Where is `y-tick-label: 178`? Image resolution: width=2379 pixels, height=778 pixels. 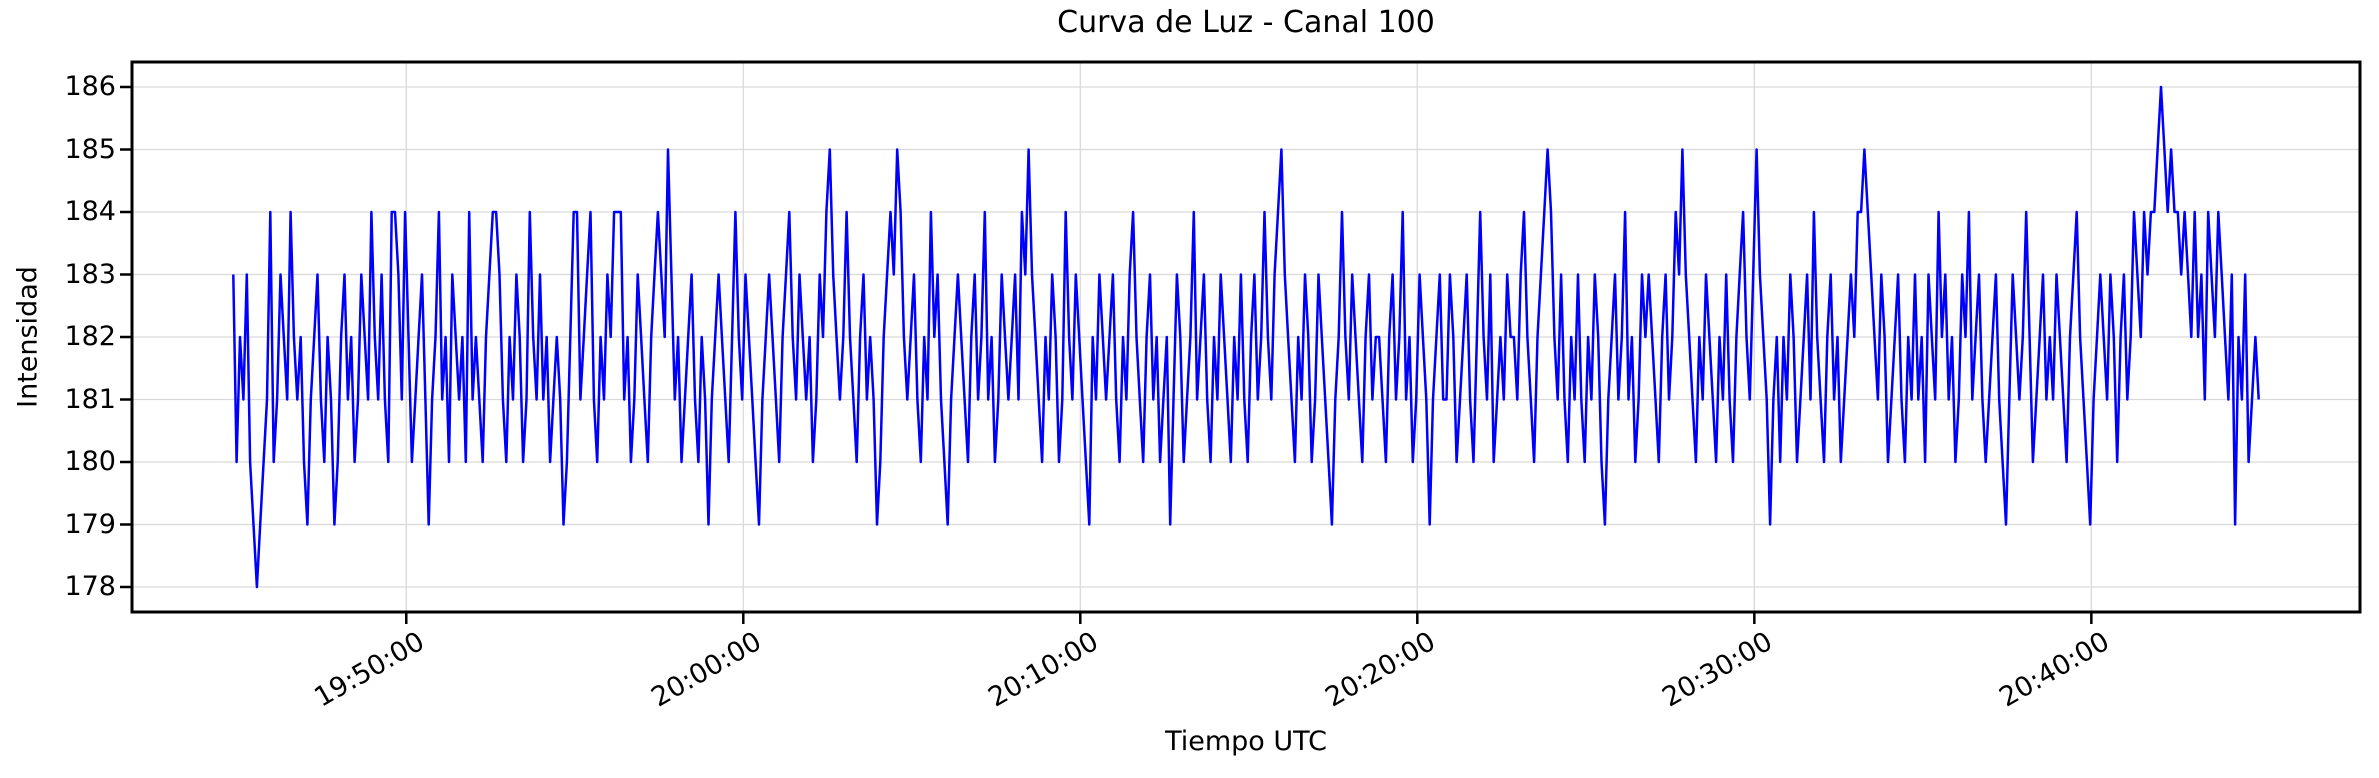 y-tick-label: 178 is located at coordinates (90, 586).